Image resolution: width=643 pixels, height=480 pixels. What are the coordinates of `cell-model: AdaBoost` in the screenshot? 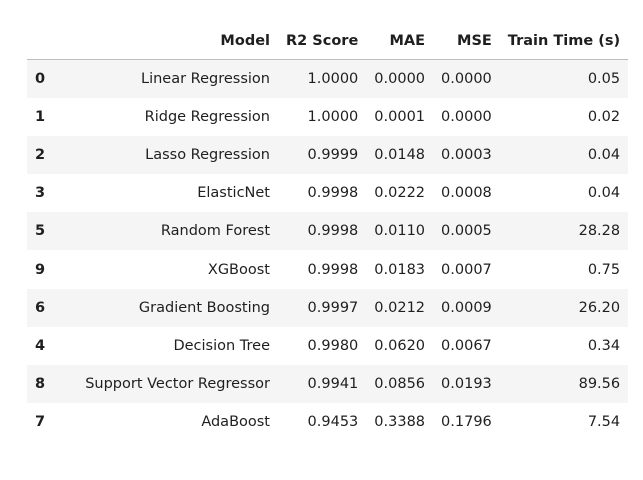 It's located at (235, 422).